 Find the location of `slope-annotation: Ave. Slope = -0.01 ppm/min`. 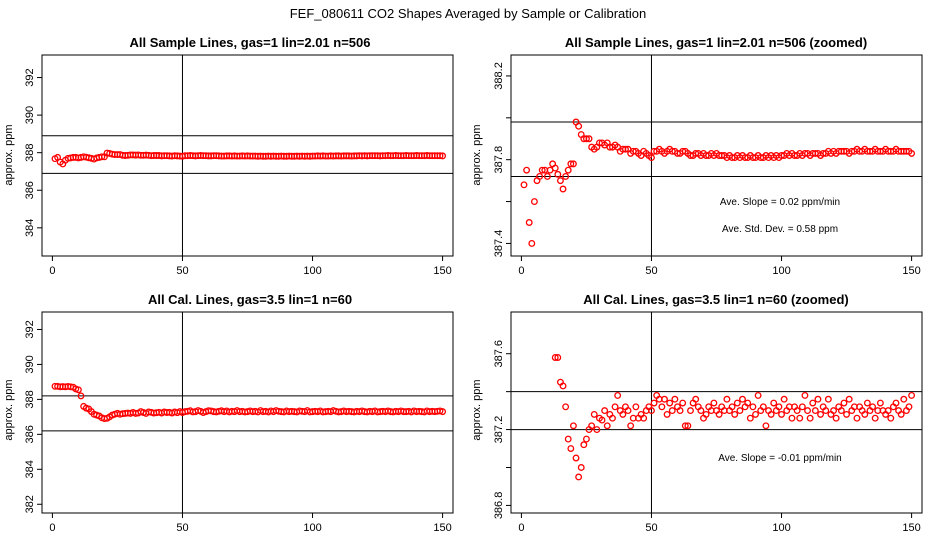

slope-annotation: Ave. Slope = -0.01 ppm/min is located at coordinates (780, 458).